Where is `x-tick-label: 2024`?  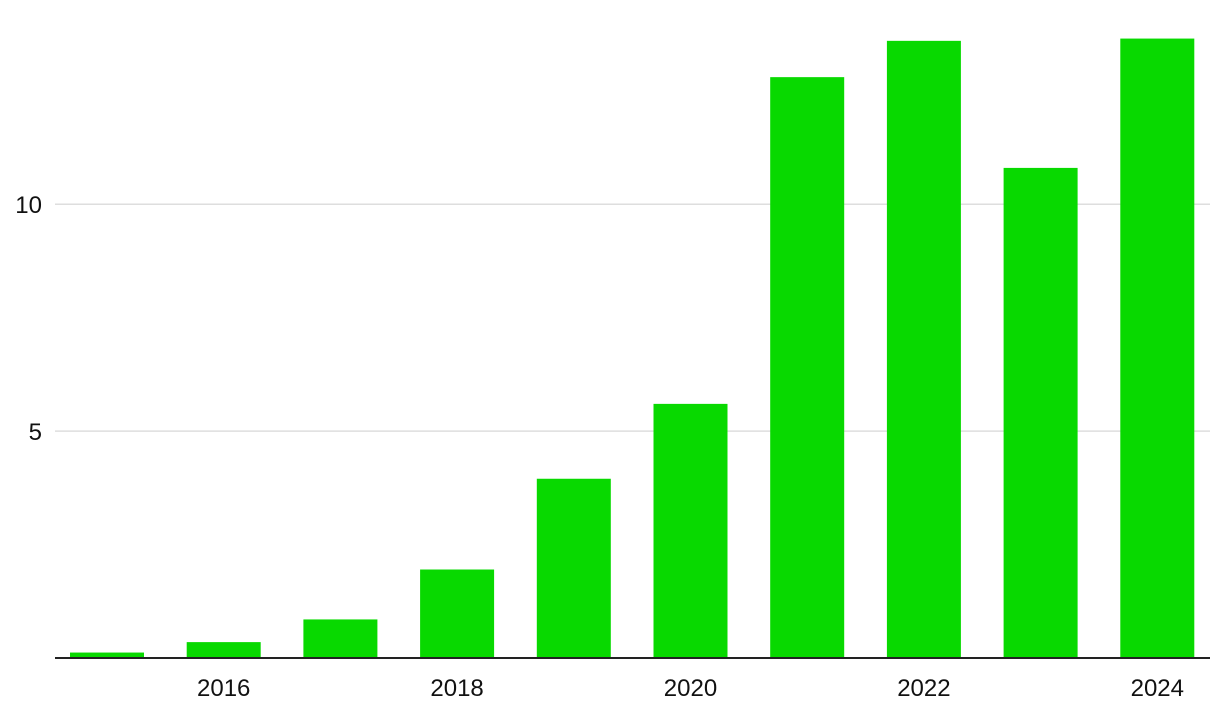 x-tick-label: 2024 is located at coordinates (1157, 688).